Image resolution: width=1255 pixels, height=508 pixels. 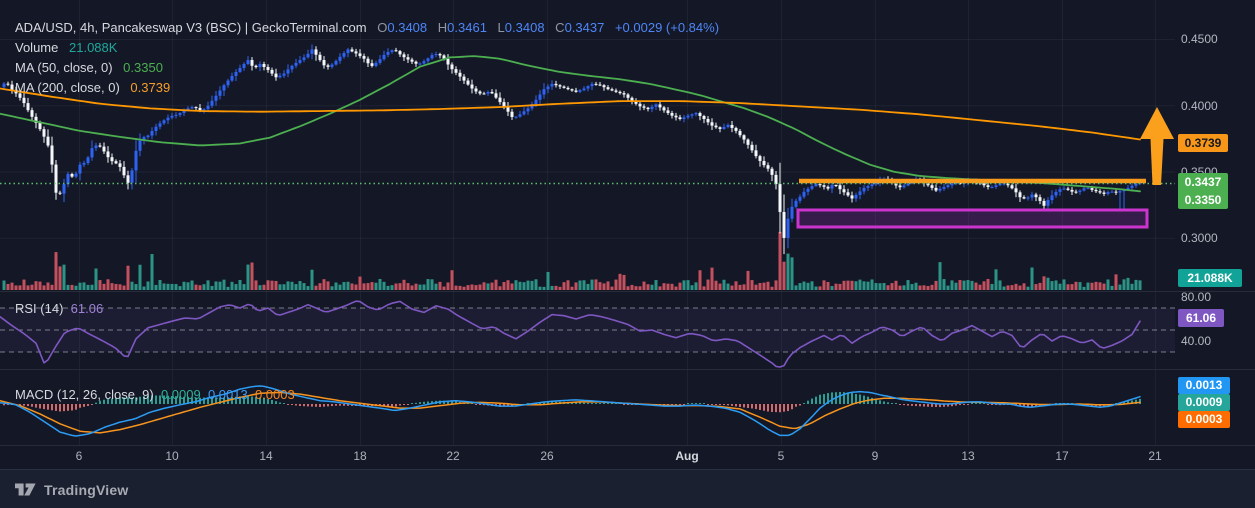 I want to click on ma200-value: 0.3739, so click(x=150, y=87).